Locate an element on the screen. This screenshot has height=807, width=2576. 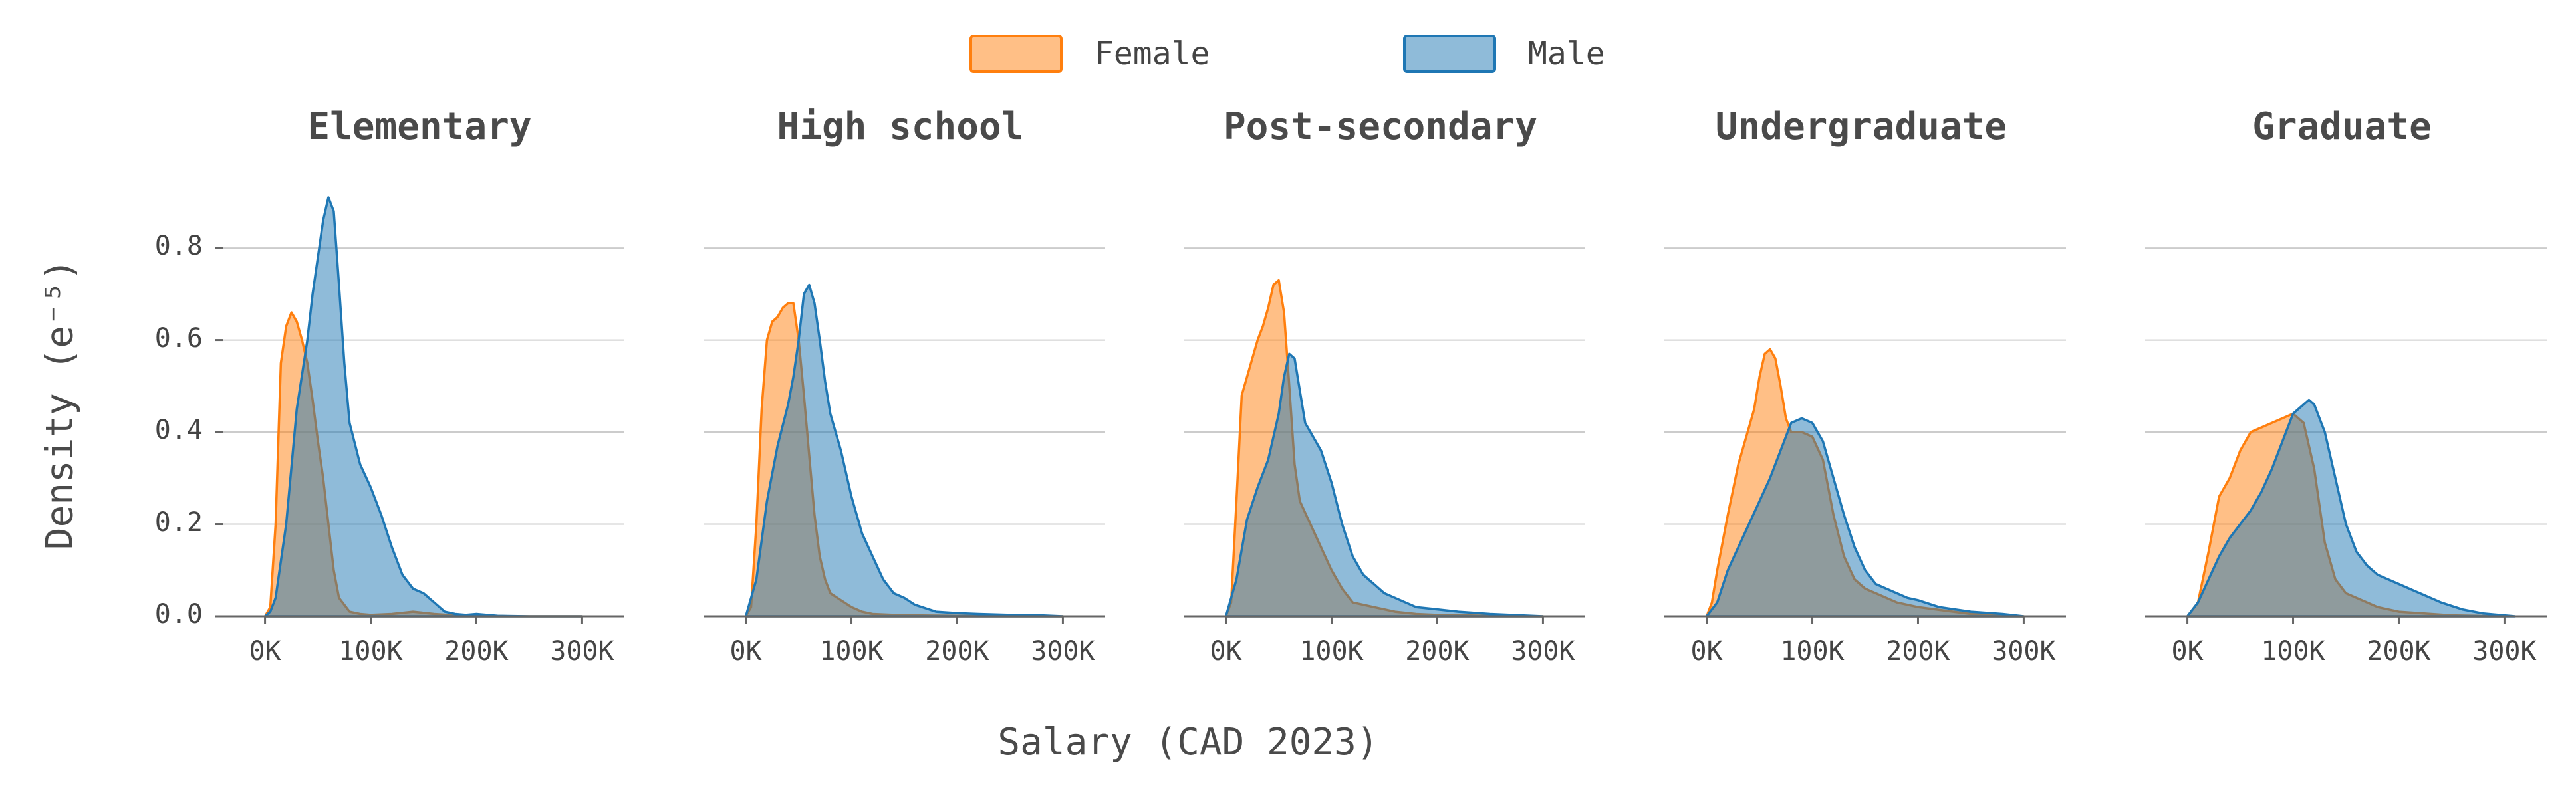
y-axis-label: Density (e⁻⁵) is located at coordinates (60, 404).